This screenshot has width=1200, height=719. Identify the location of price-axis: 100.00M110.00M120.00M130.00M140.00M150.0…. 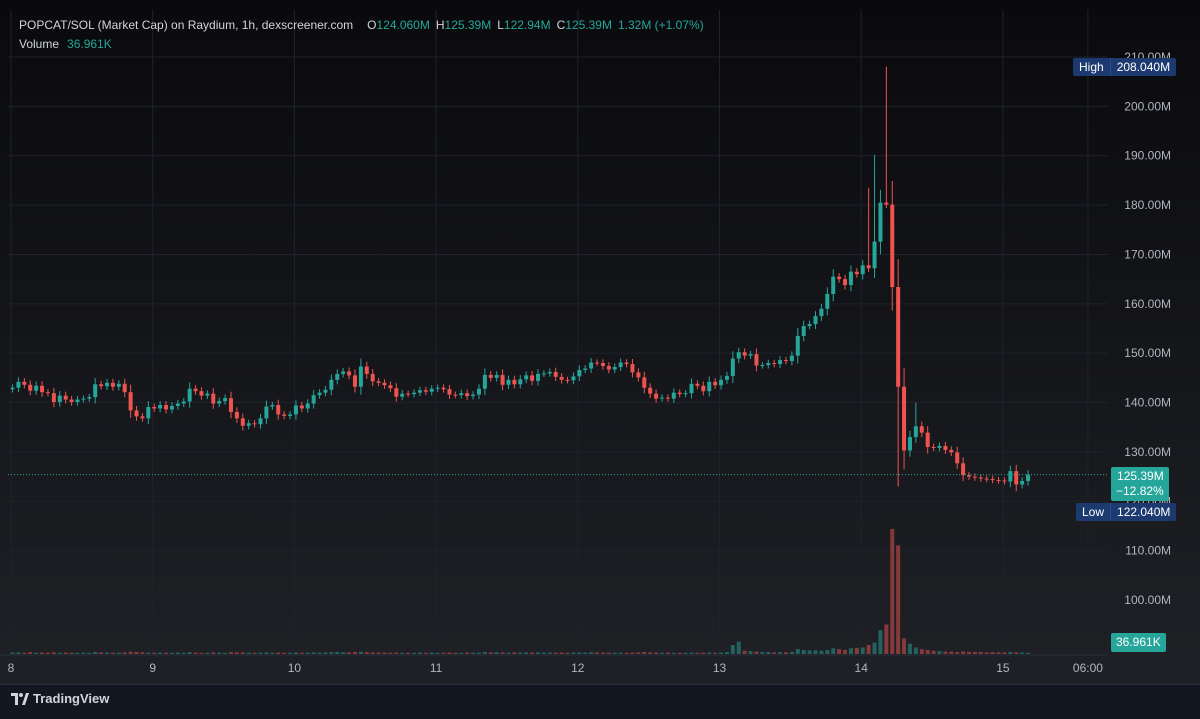
(1154, 342).